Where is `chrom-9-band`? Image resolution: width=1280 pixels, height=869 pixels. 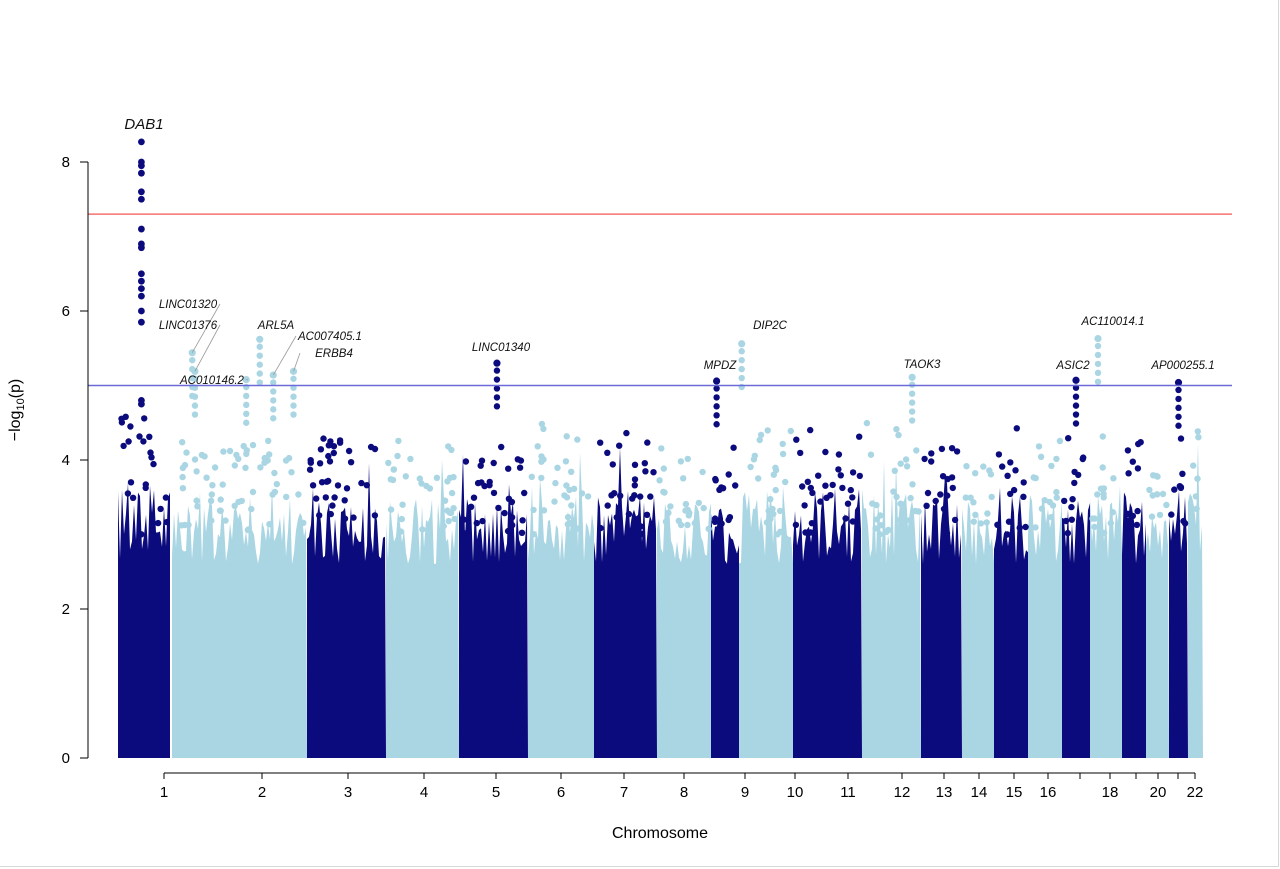
chrom-9-band is located at coordinates (725, 633).